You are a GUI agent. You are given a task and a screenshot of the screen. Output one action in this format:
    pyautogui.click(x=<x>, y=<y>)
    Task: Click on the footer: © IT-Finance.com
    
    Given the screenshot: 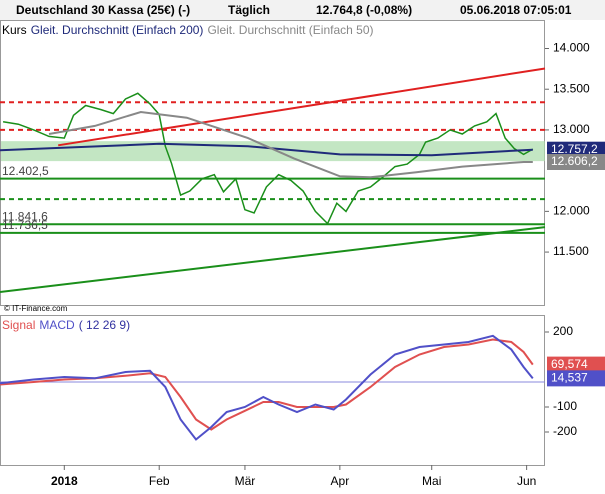 What is the action you would take?
    pyautogui.click(x=36, y=308)
    